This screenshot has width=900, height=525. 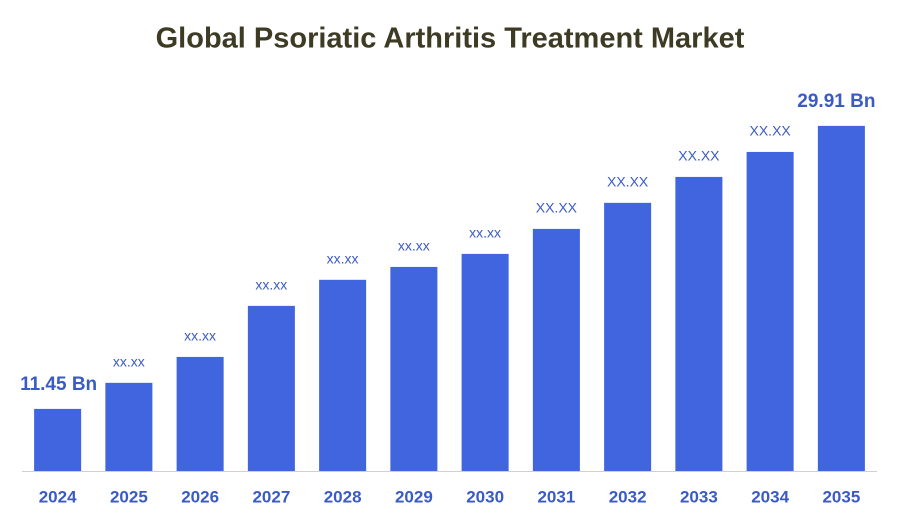 I want to click on x-tick-label: 2024, so click(x=58, y=496).